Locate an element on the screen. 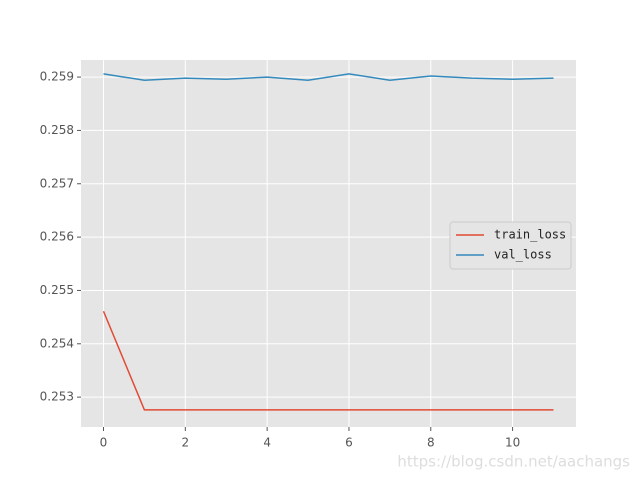  x-tick-label: 10 is located at coordinates (512, 443).